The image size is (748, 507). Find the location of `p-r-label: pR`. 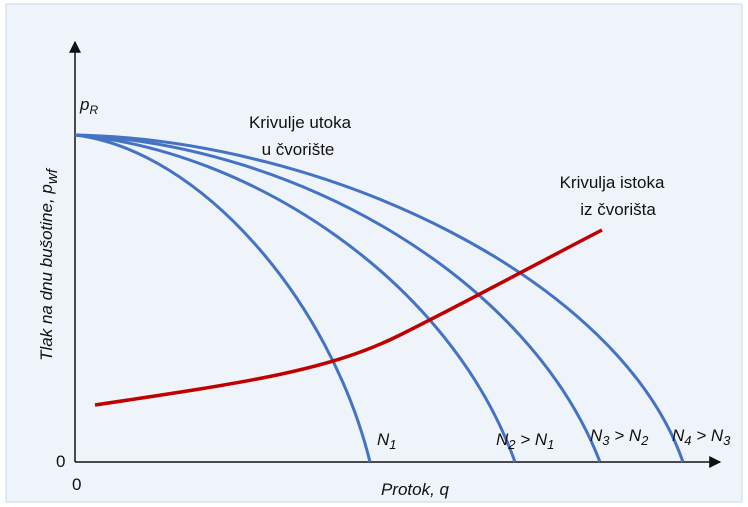

p-r-label: pR is located at coordinates (88, 106).